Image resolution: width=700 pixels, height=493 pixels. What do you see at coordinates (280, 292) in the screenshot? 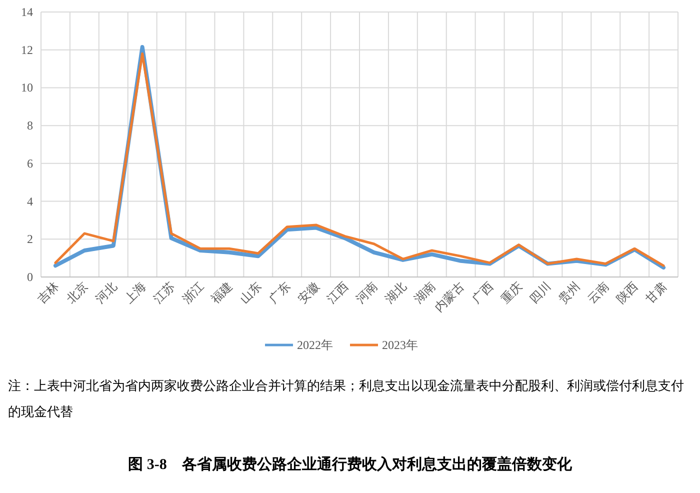
I see `x-tick-label: 广东` at bounding box center [280, 292].